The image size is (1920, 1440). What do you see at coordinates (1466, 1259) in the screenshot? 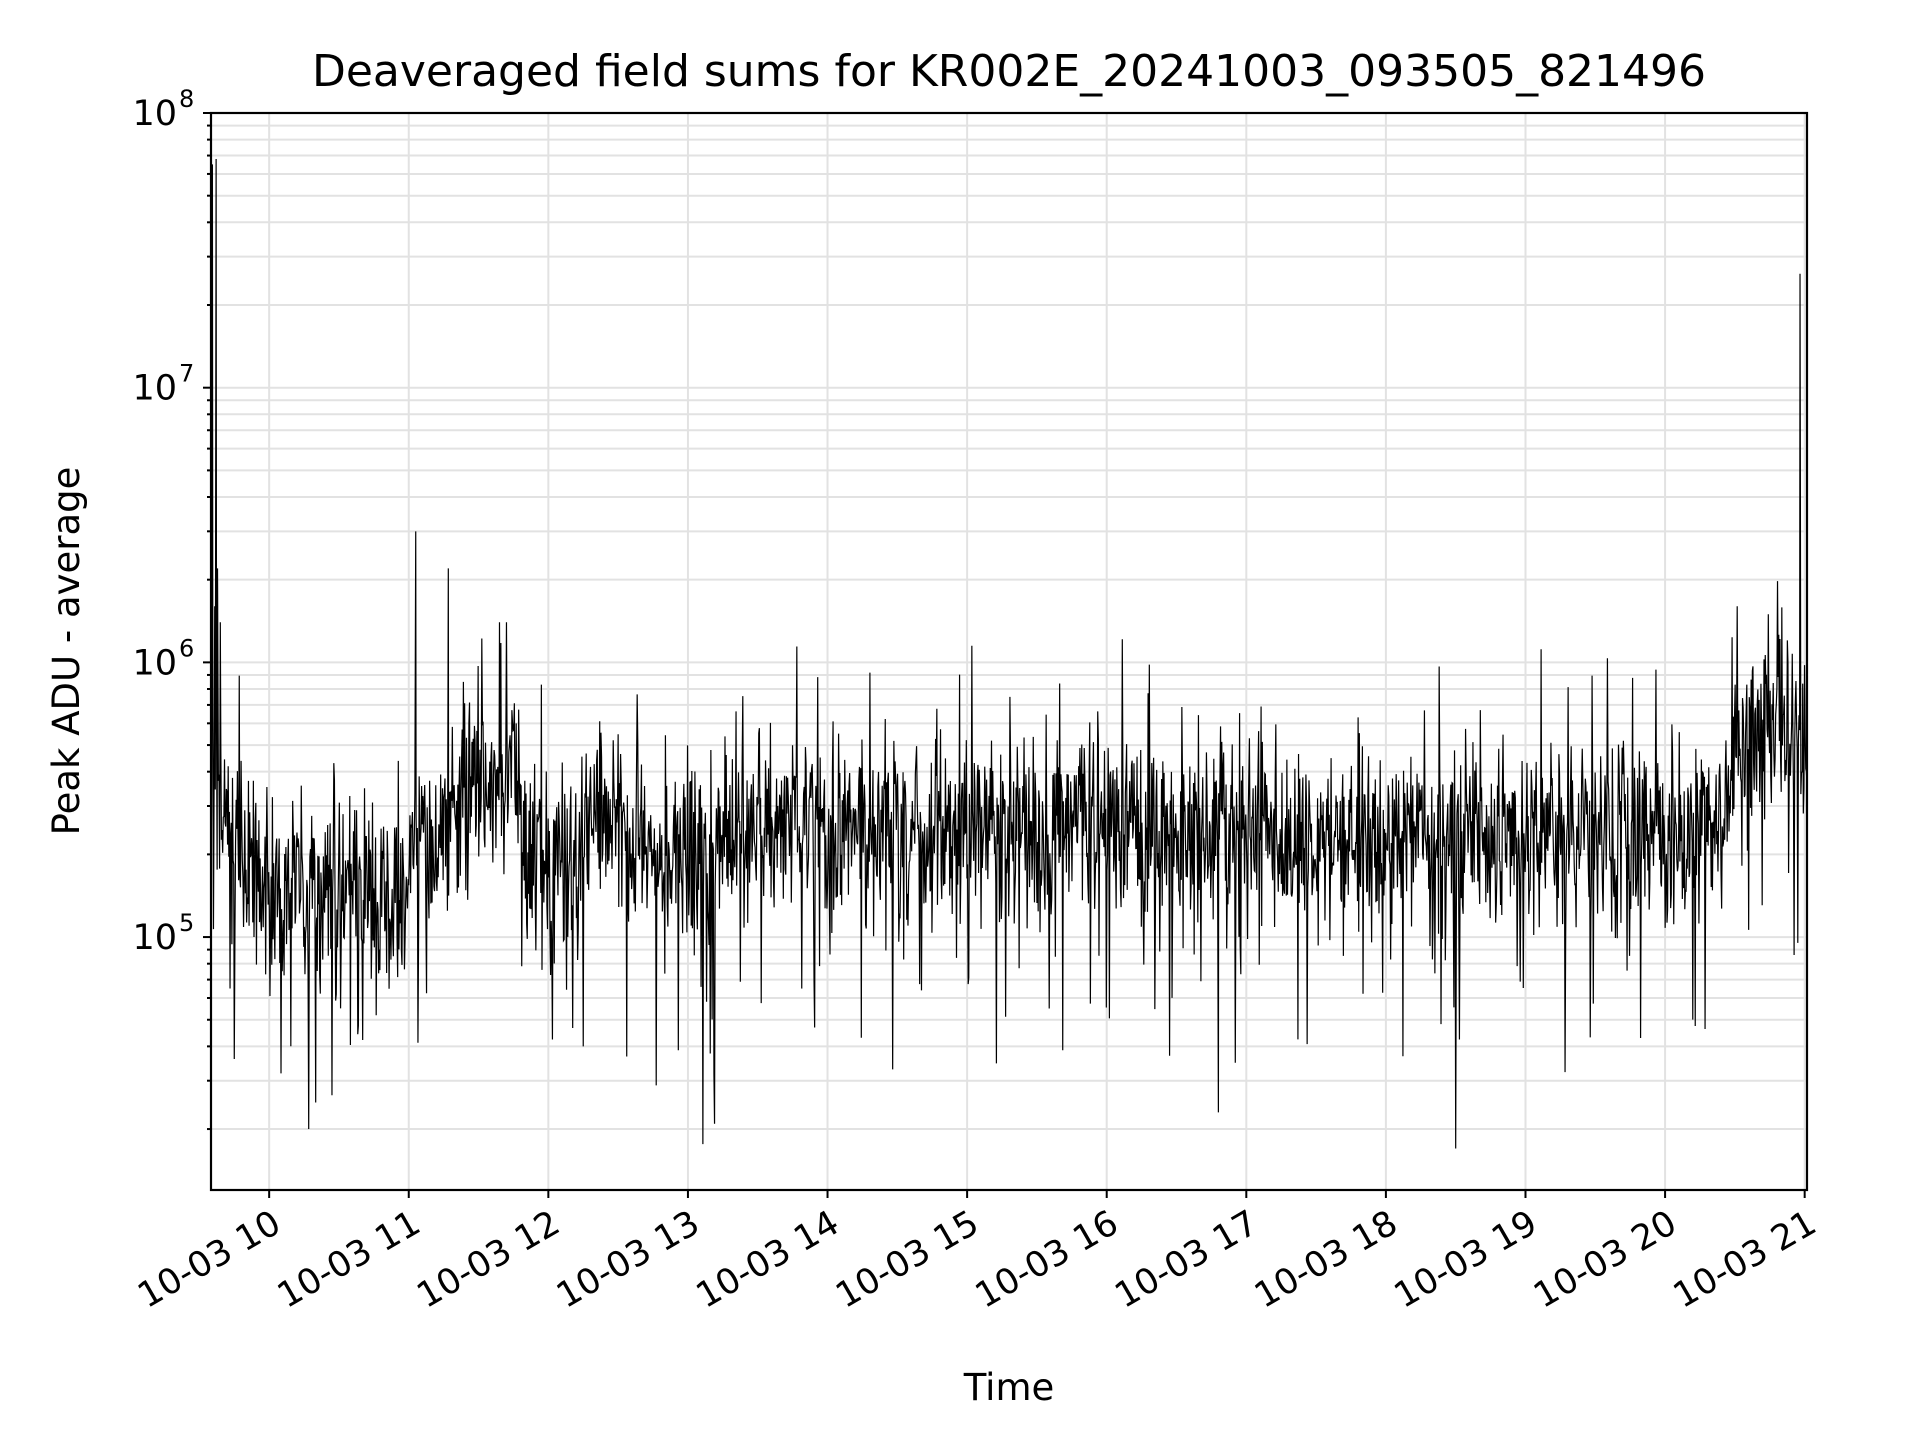
I see `x-tick-label: 10-03 19` at bounding box center [1466, 1259].